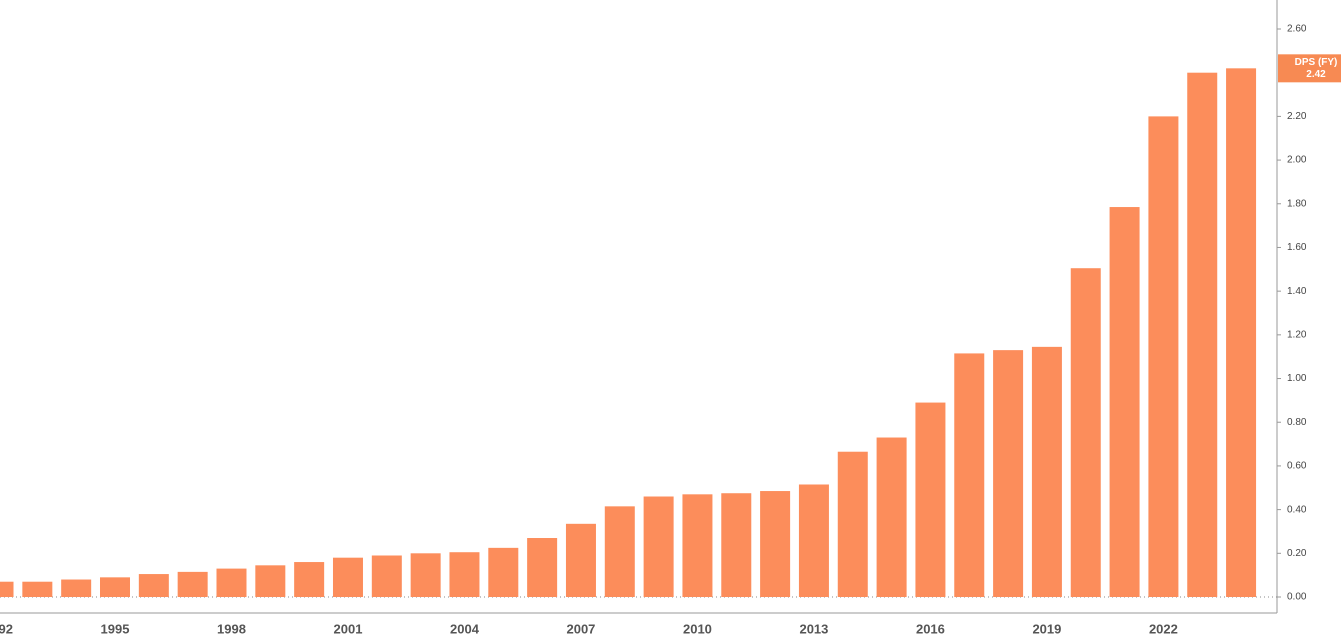 The height and width of the screenshot is (636, 1341). What do you see at coordinates (1297, 509) in the screenshot?
I see `y-tick-label: 0.40` at bounding box center [1297, 509].